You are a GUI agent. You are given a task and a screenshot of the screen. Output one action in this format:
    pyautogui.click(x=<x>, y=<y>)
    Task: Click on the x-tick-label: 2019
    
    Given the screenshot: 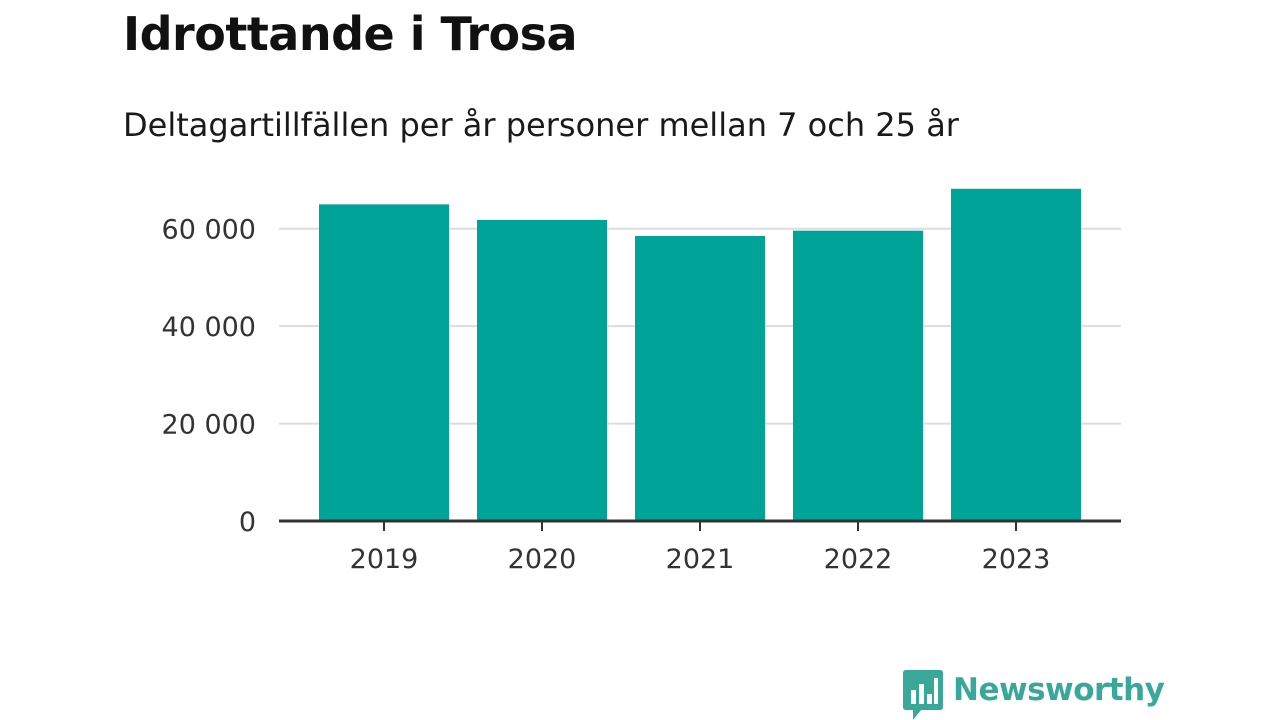 What is the action you would take?
    pyautogui.click(x=384, y=559)
    